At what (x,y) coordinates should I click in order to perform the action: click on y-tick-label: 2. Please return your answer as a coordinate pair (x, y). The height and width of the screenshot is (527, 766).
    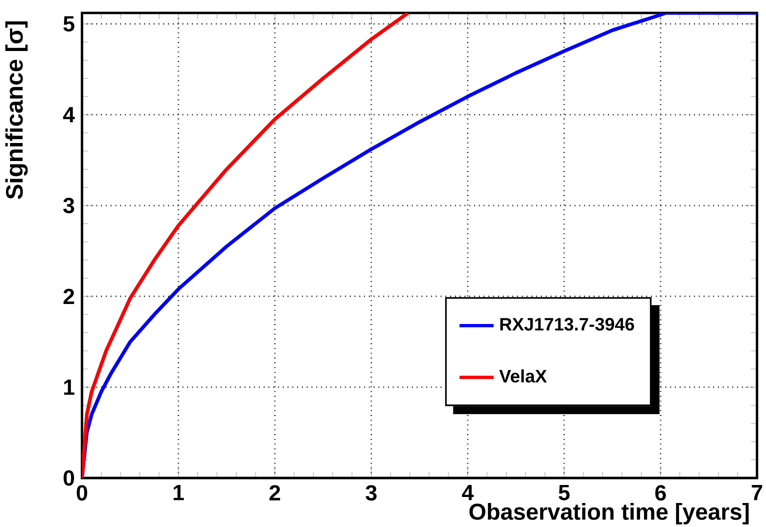
    Looking at the image, I should click on (69, 296).